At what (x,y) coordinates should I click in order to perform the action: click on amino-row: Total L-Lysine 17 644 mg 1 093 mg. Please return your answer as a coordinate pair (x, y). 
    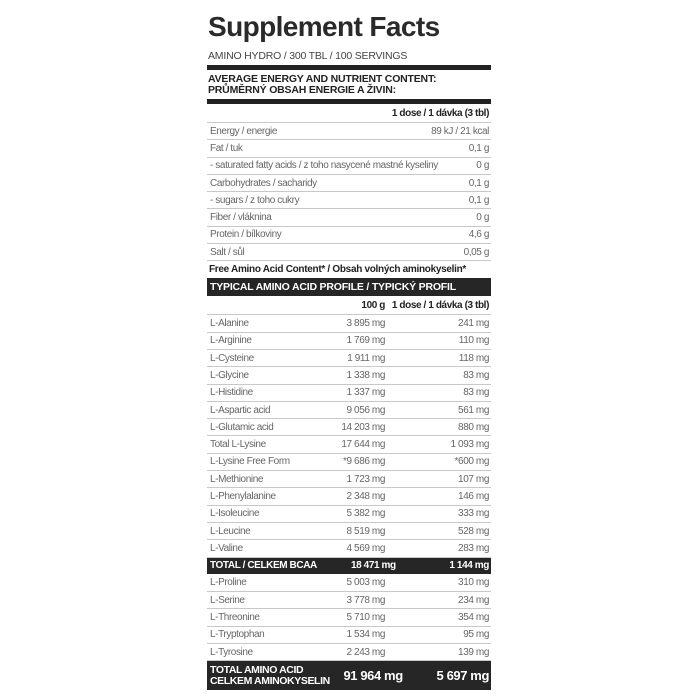
    Looking at the image, I should click on (349, 445).